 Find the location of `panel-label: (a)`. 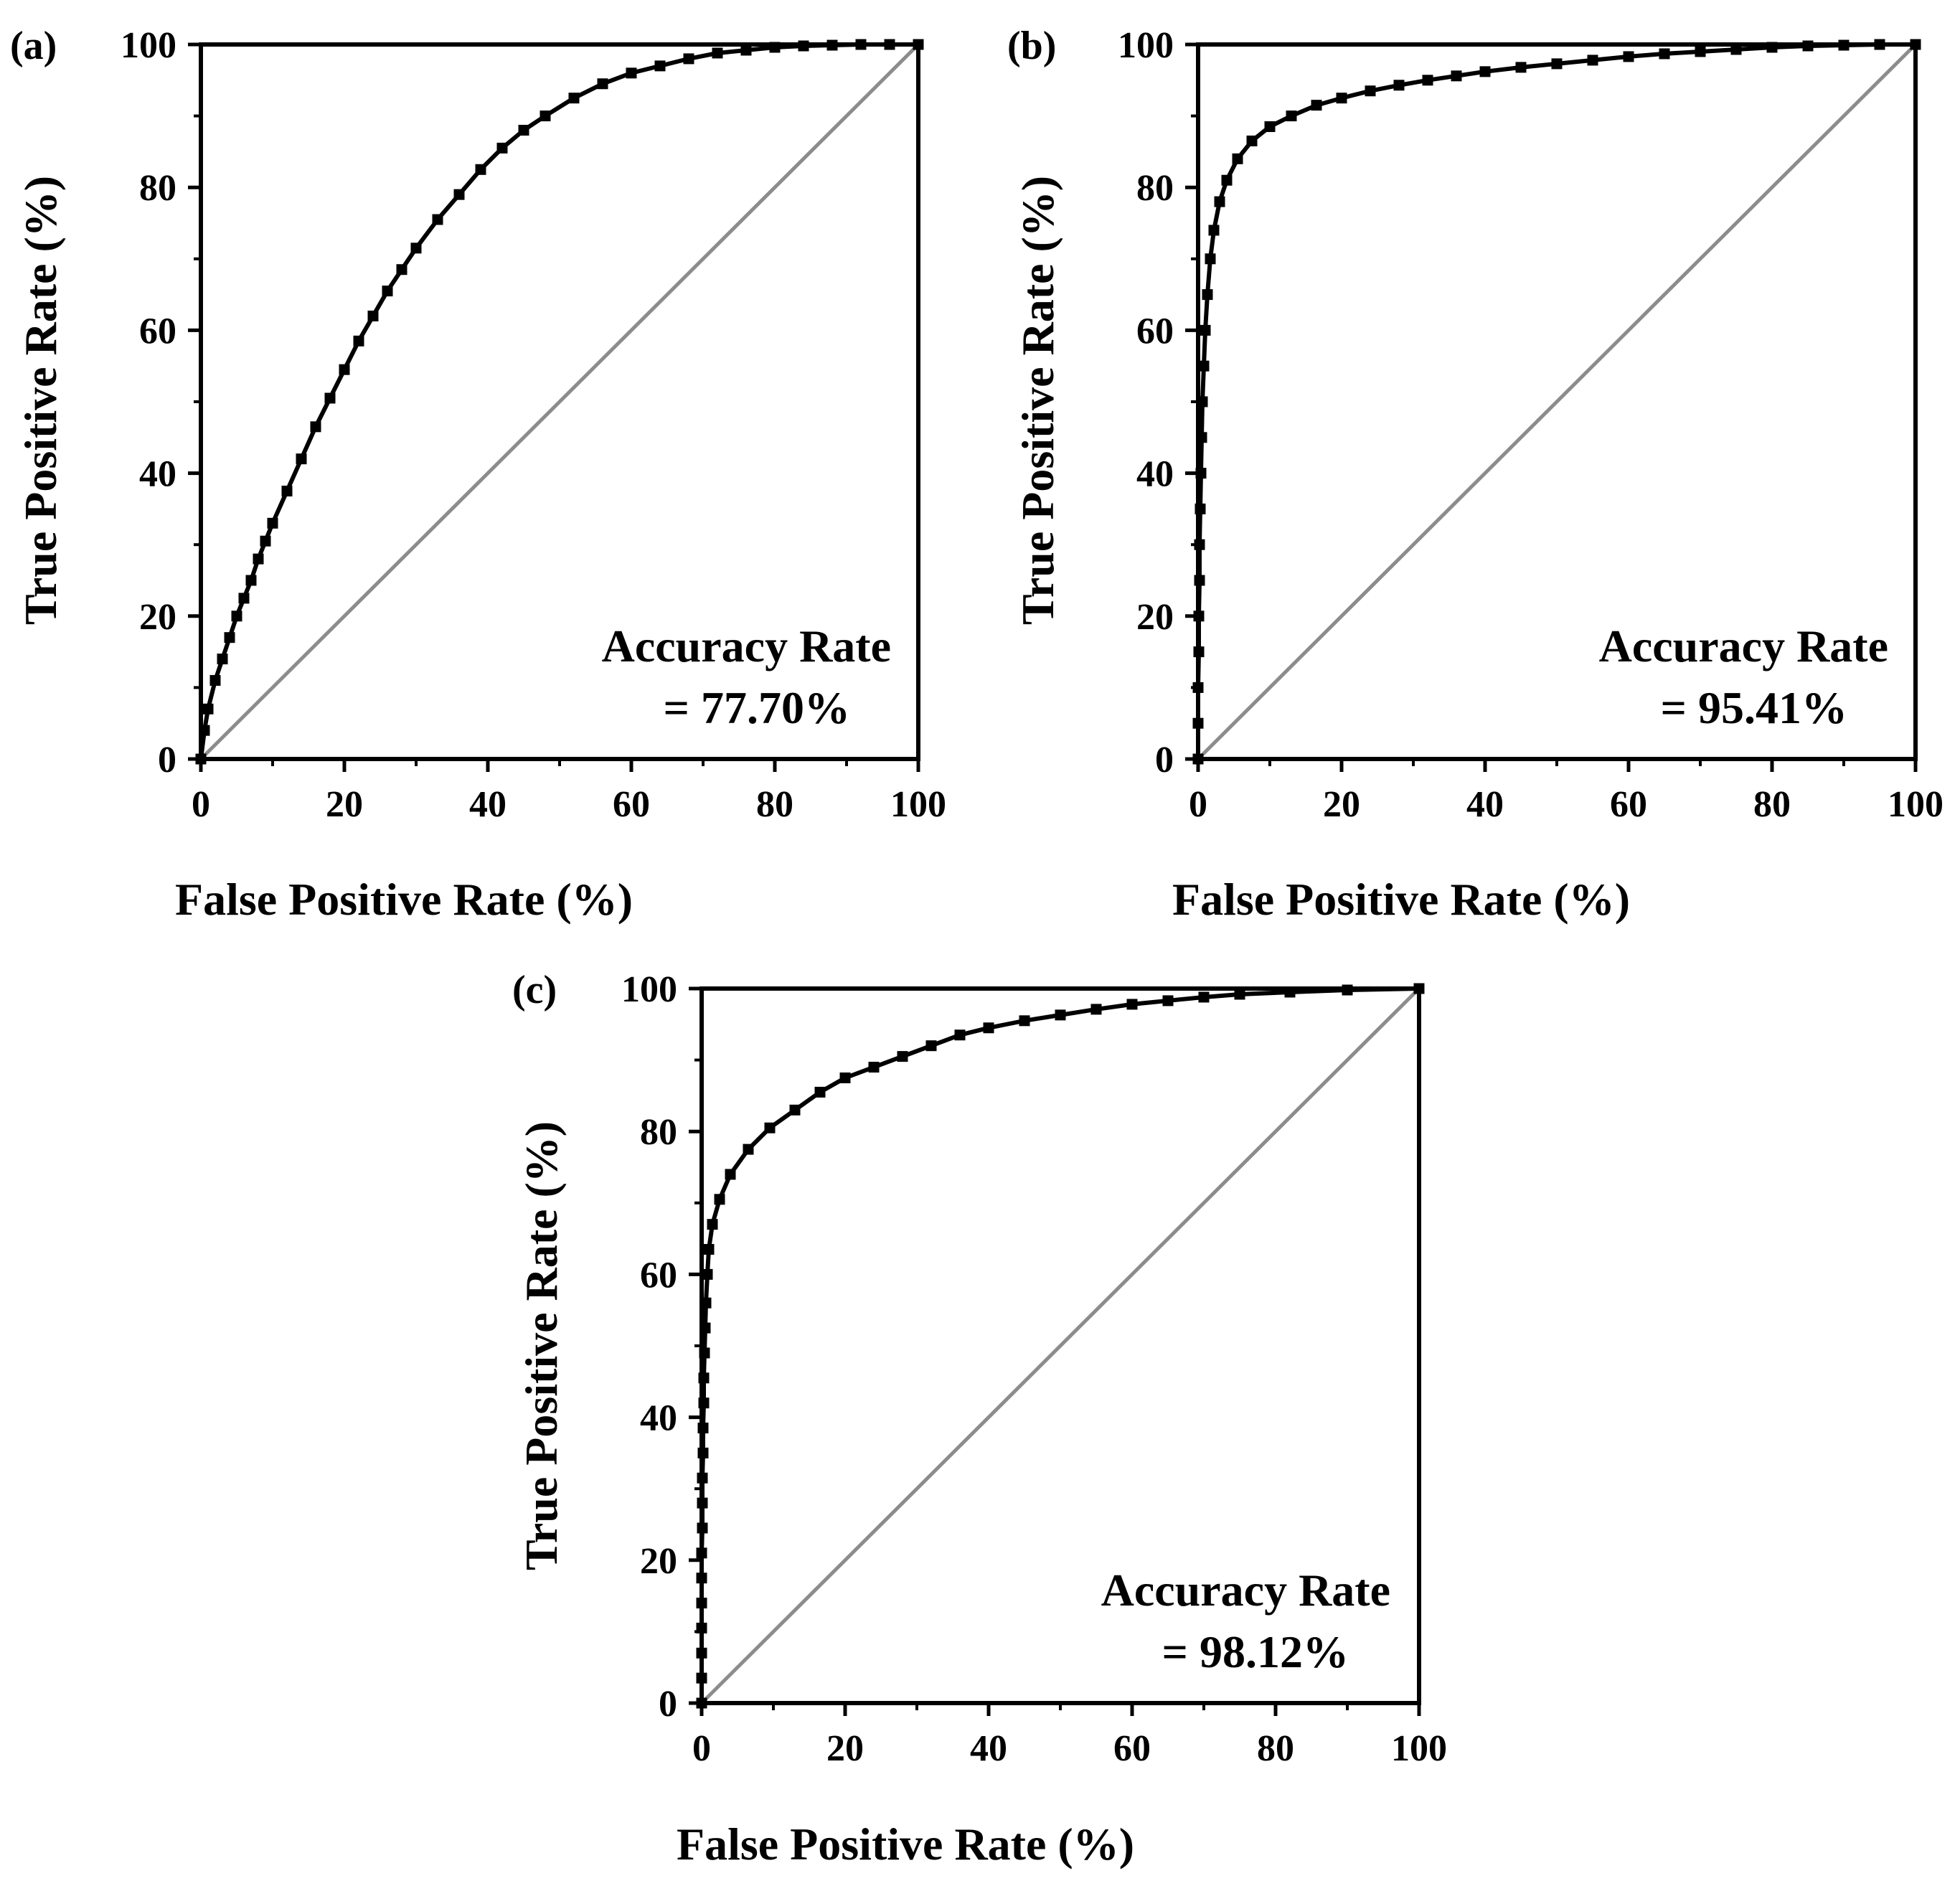

panel-label: (a) is located at coordinates (33, 46).